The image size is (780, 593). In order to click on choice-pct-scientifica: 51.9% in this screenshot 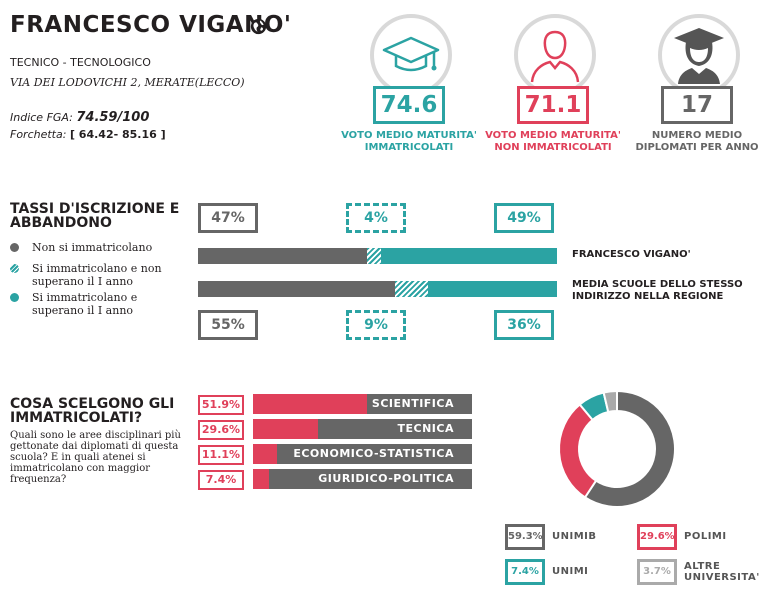, I will do `click(221, 405)`.